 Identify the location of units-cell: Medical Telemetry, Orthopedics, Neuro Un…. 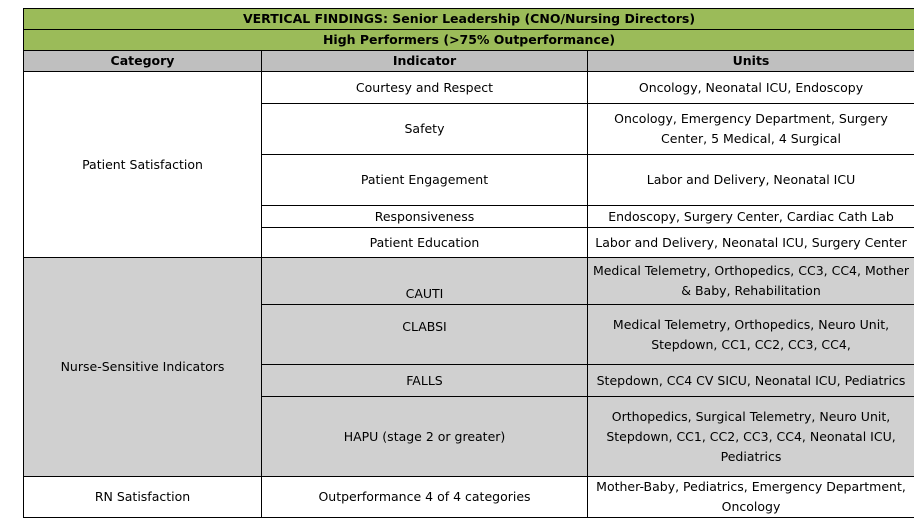
(750, 334).